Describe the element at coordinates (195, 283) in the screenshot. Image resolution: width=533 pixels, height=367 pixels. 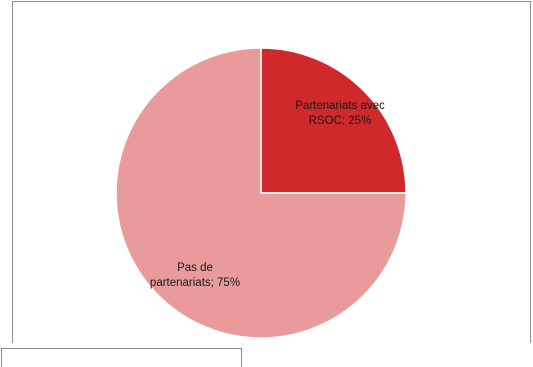
I see `slice-label-line: partenariats; 75%` at that location.